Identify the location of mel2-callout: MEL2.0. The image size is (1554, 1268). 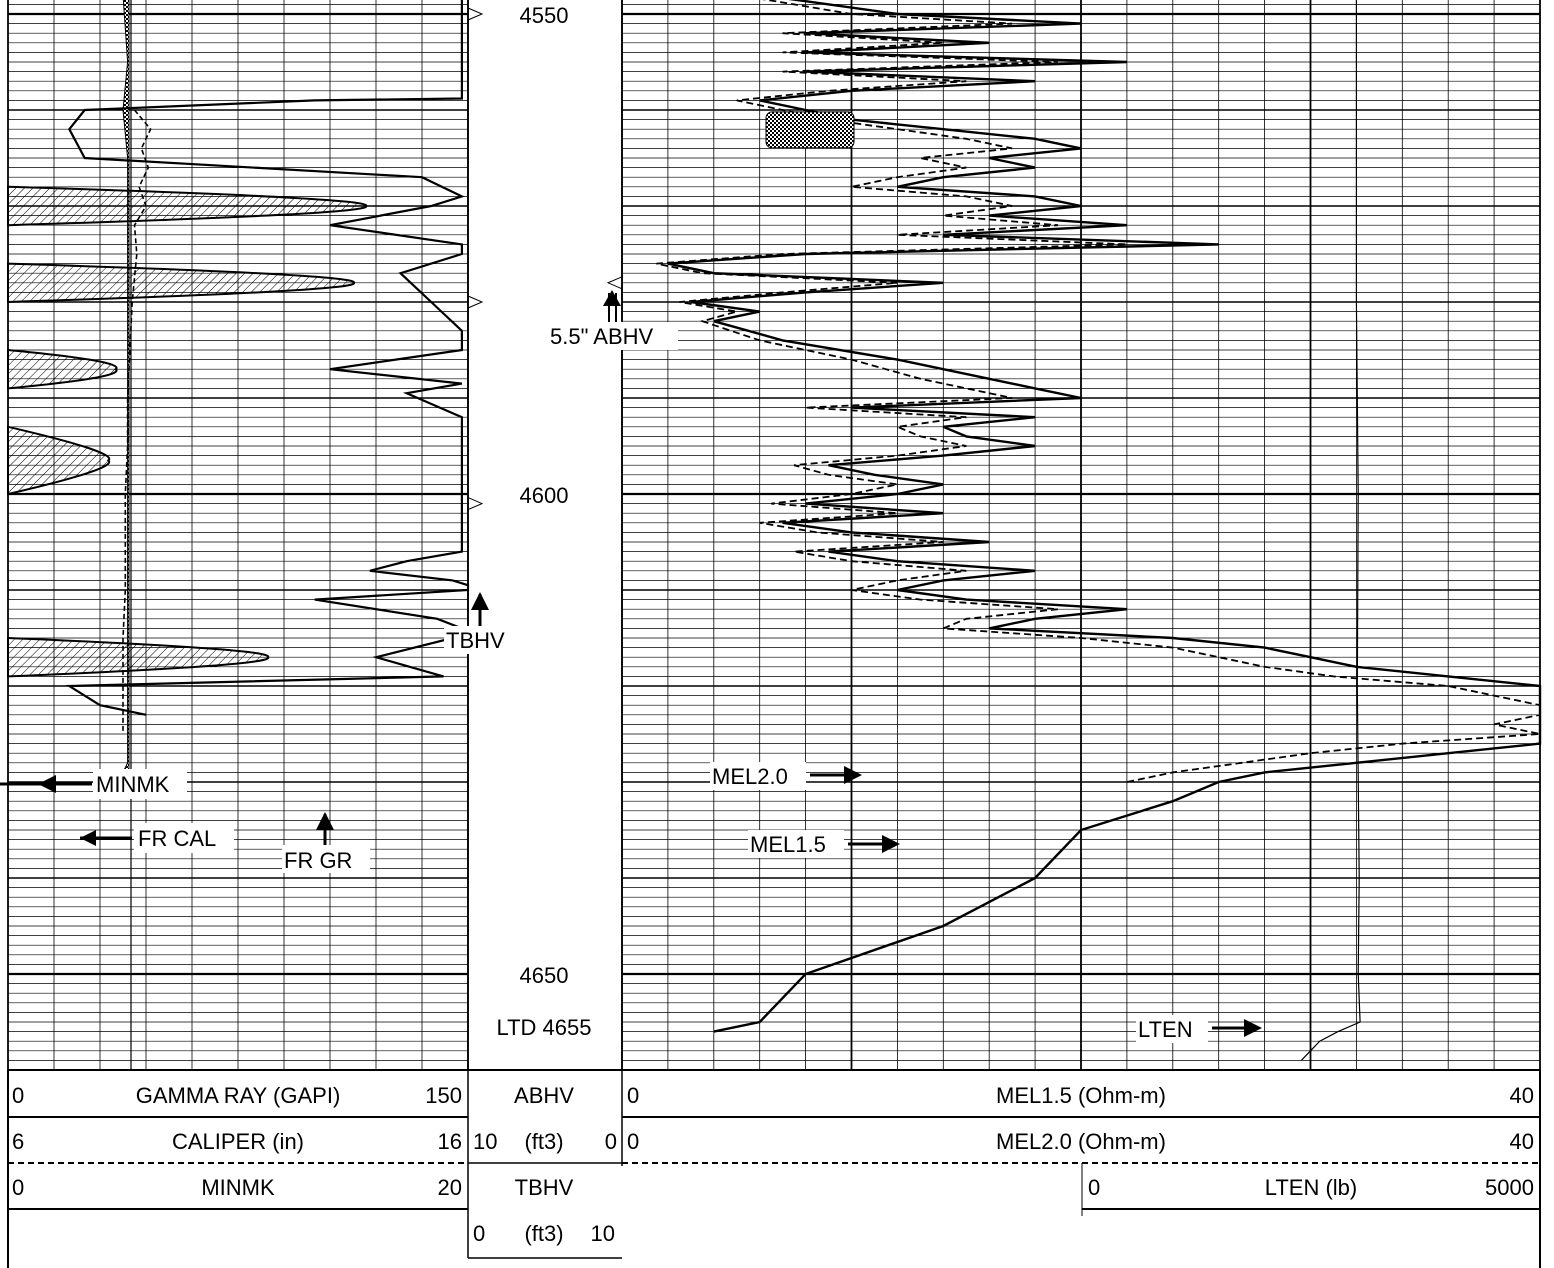
(786, 776).